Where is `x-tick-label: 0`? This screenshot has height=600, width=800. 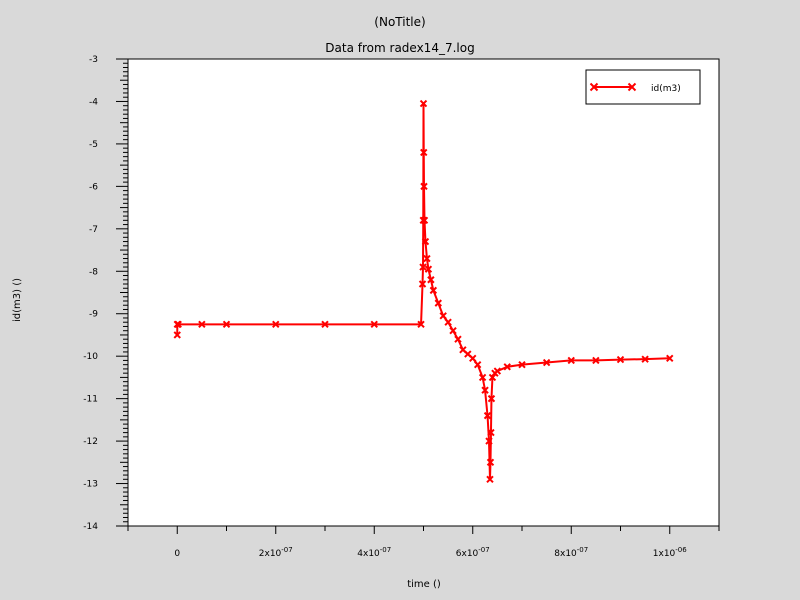 x-tick-label: 0 is located at coordinates (177, 554).